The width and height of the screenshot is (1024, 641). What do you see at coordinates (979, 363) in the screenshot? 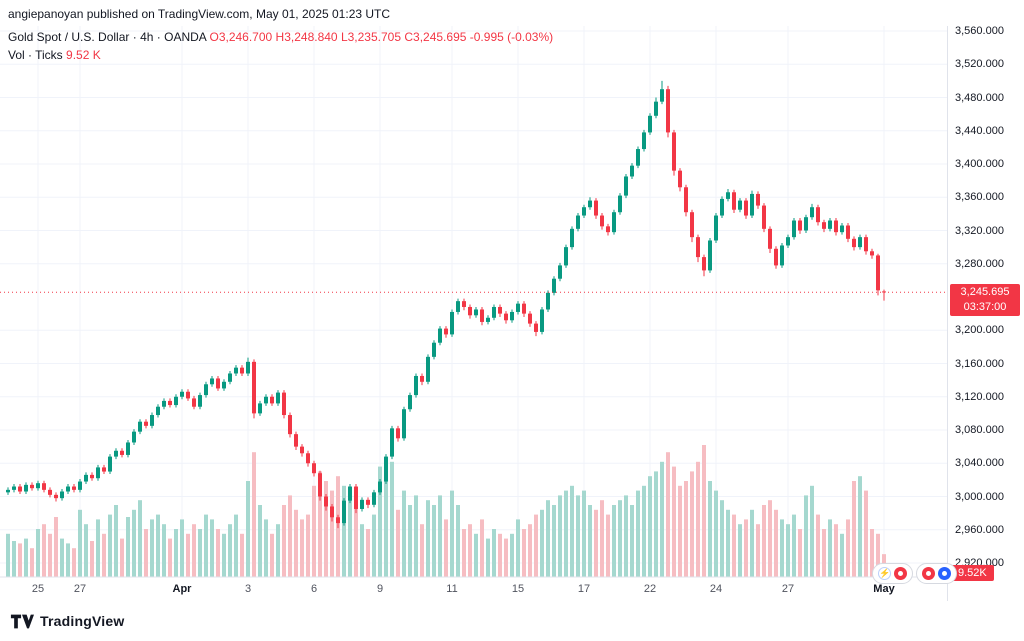
I see `price-axis-label: 3,160.000` at bounding box center [979, 363].